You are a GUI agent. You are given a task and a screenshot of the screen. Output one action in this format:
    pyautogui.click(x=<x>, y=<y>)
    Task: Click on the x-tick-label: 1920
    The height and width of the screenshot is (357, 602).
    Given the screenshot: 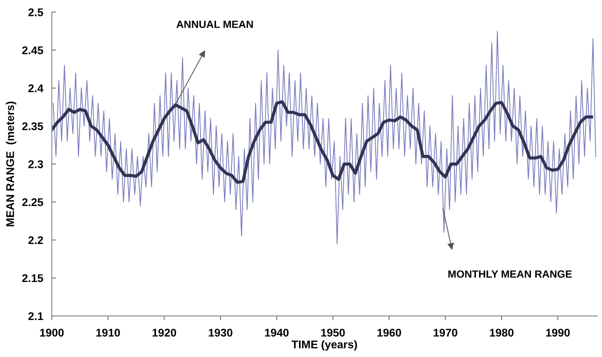 What is the action you would take?
    pyautogui.click(x=164, y=332)
    